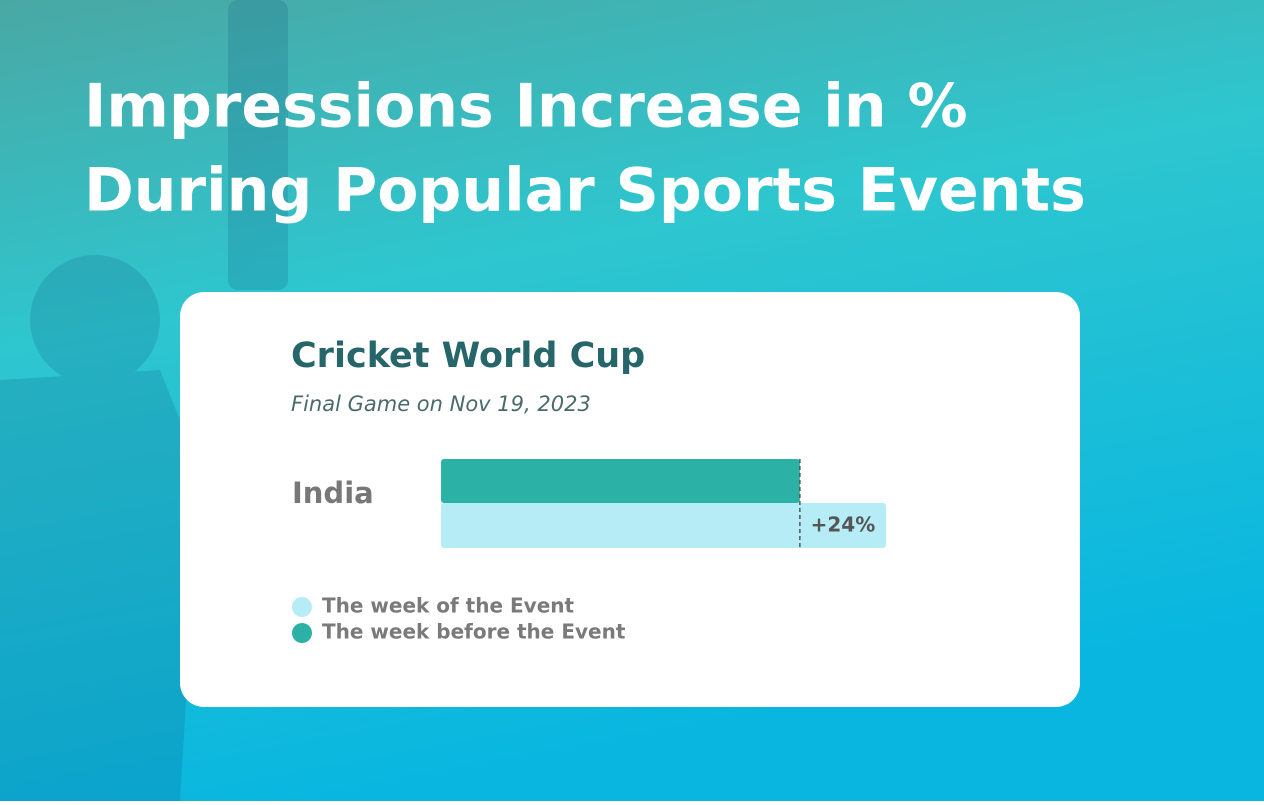  I want to click on chart-subtitle: Final Game on Nov 19, 2023, so click(441, 404).